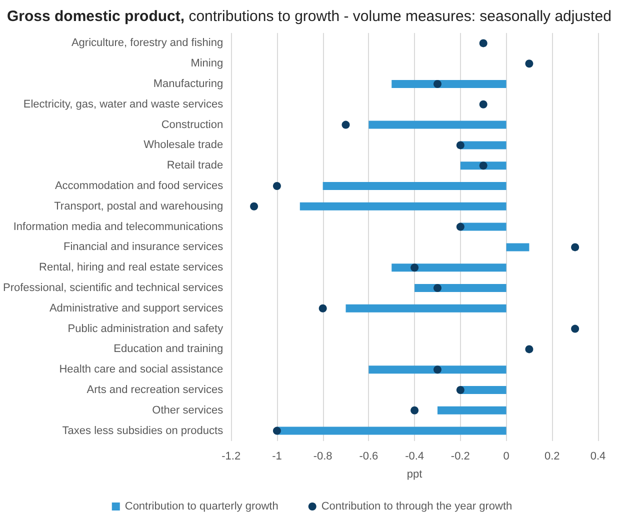  Describe the element at coordinates (118, 226) in the screenshot. I see `y-tick-label: Information media and telecommunications` at that location.